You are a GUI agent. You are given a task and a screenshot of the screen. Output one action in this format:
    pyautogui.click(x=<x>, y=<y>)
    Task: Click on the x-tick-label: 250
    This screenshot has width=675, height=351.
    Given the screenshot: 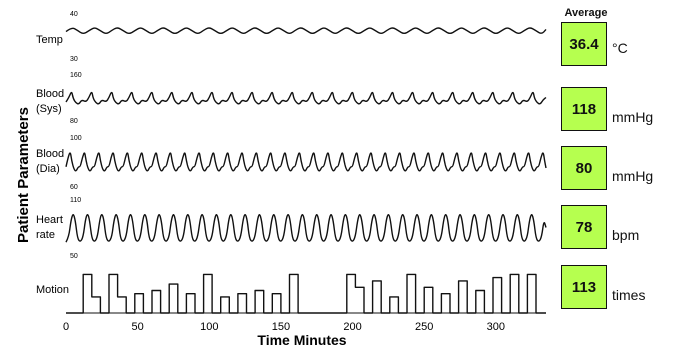 What is the action you would take?
    pyautogui.click(x=424, y=327)
    